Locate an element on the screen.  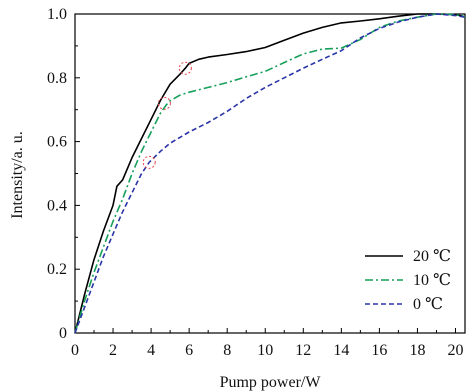
x-tick-label: 4 is located at coordinates (151, 350).